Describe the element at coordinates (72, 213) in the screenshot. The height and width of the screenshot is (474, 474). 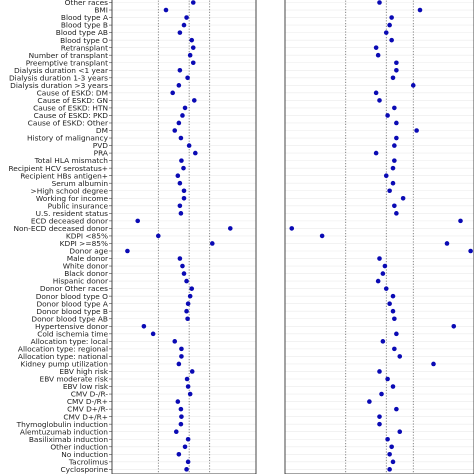
I see `category-label: U.S. resident status` at that location.